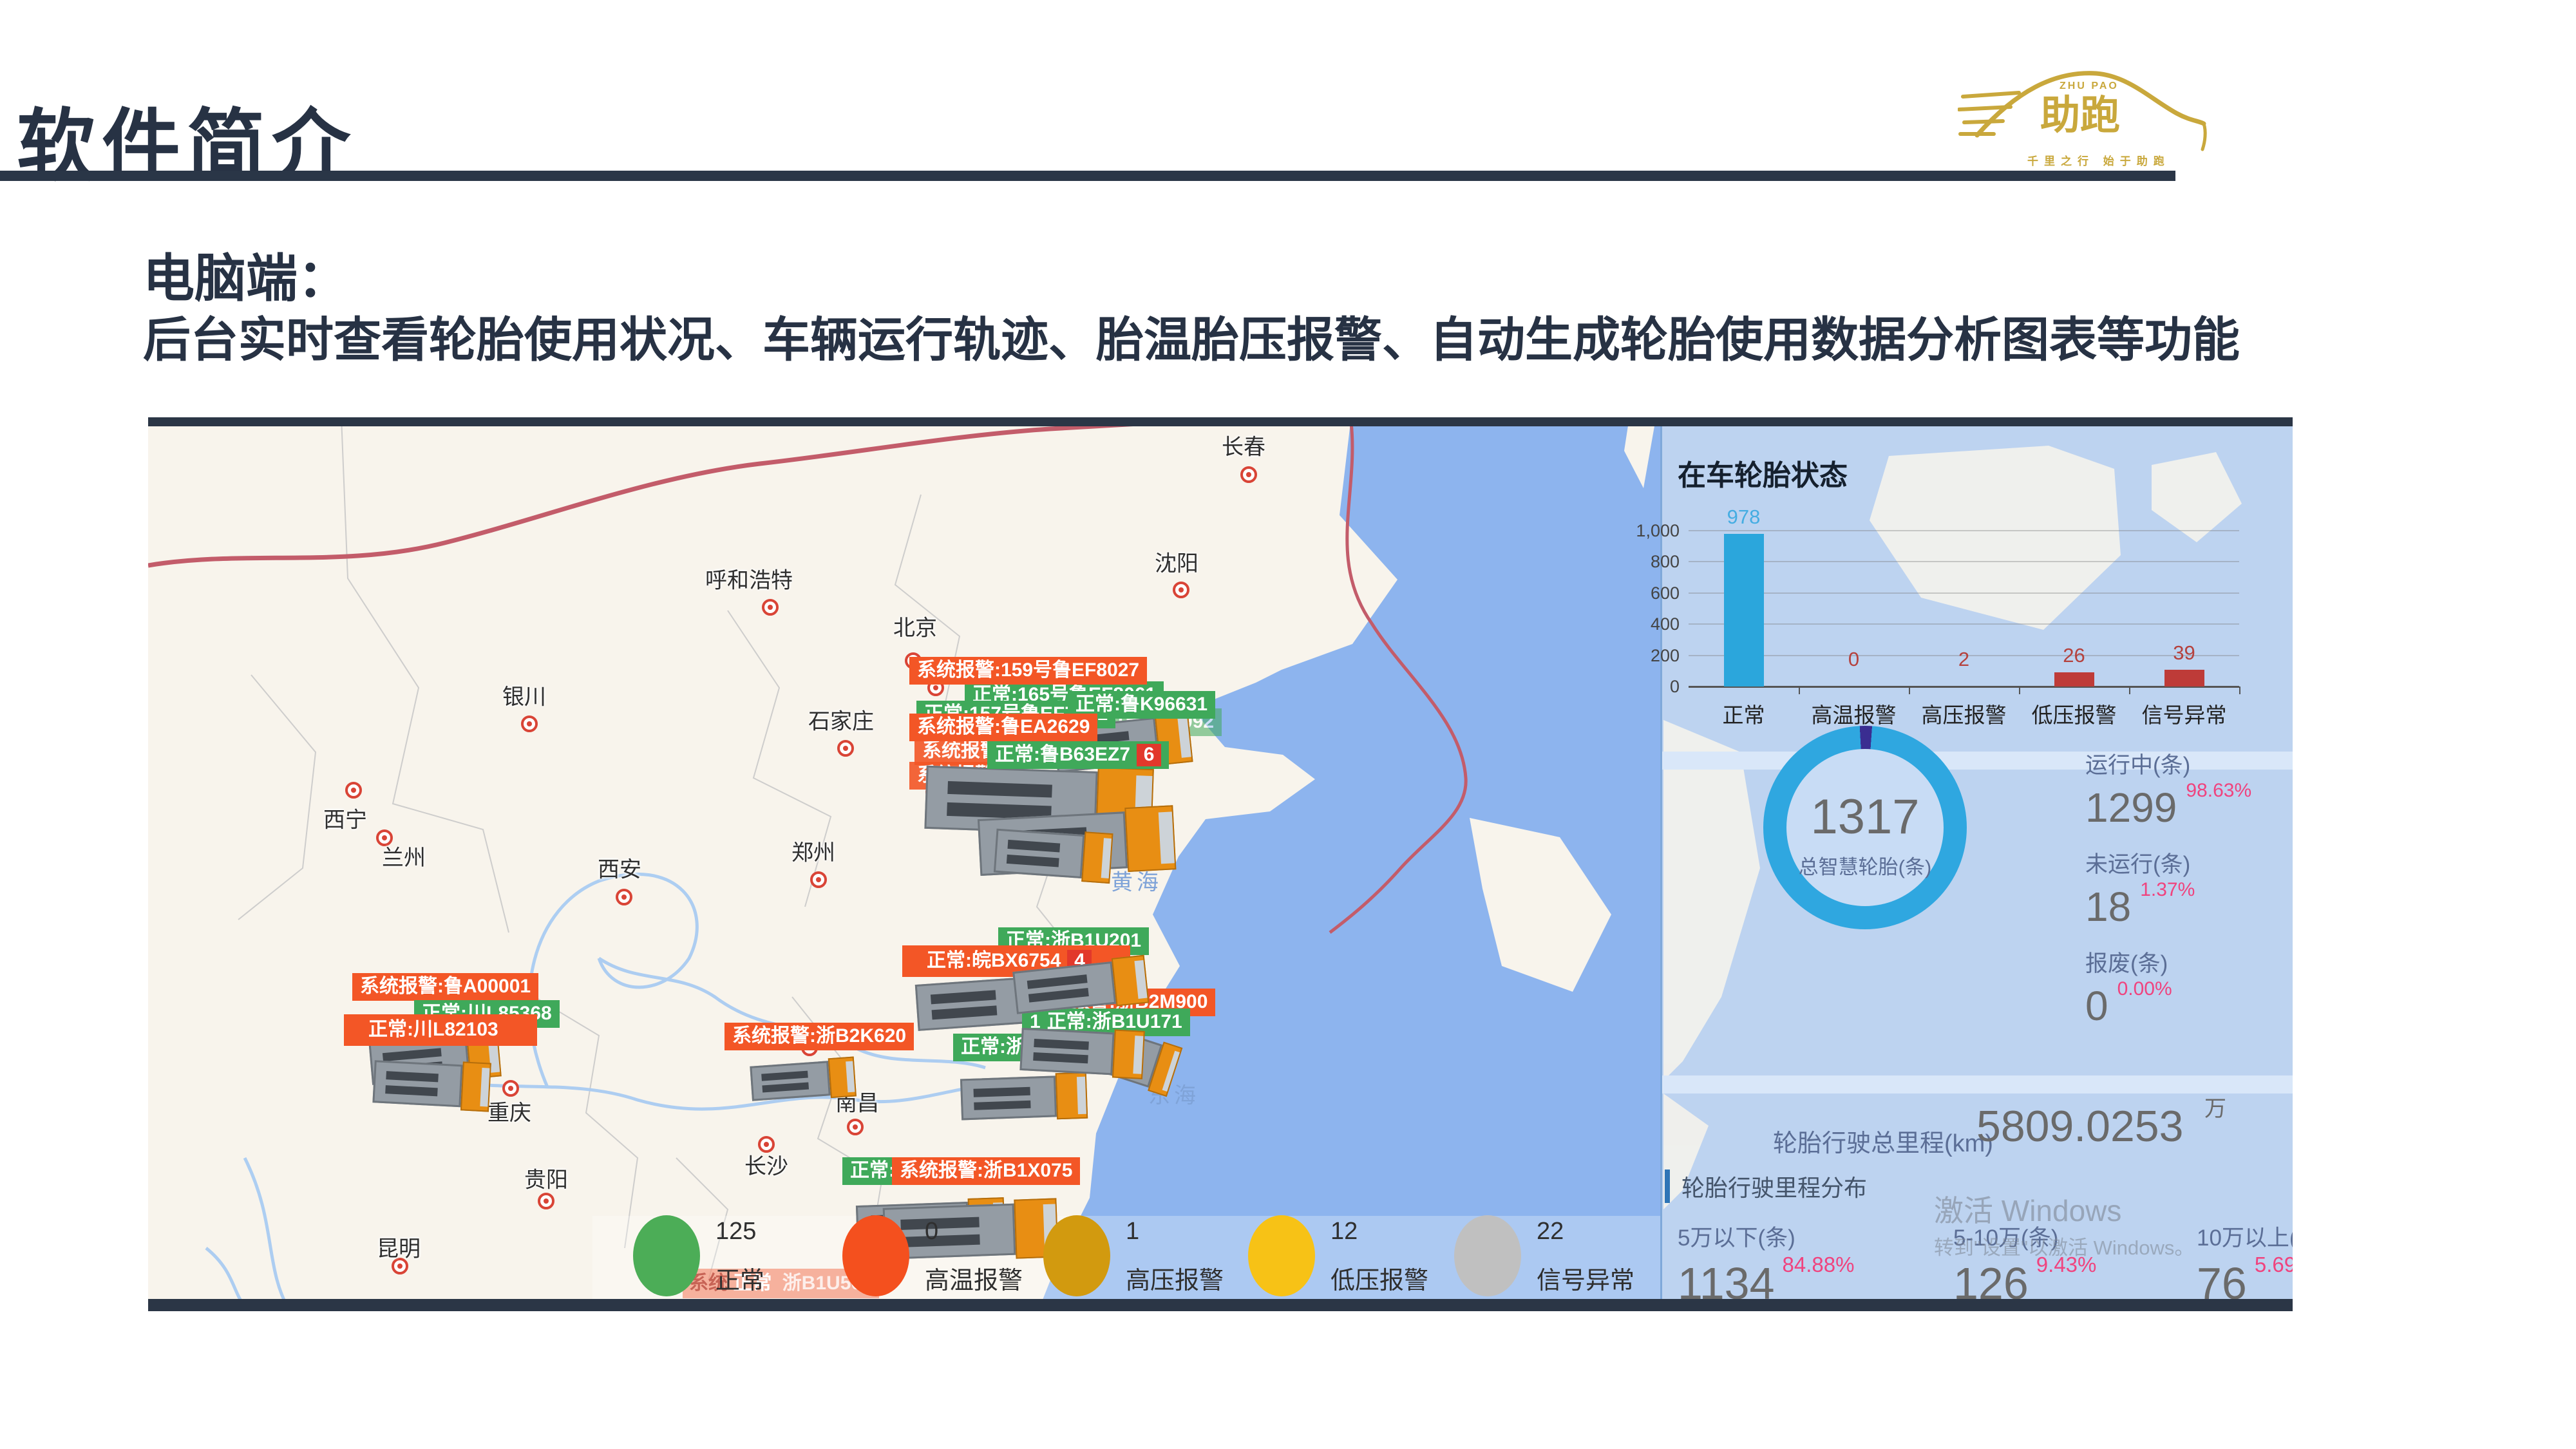 This screenshot has width=2576, height=1449. Describe the element at coordinates (1665, 562) in the screenshot. I see `y-axis-tick: 800` at that location.